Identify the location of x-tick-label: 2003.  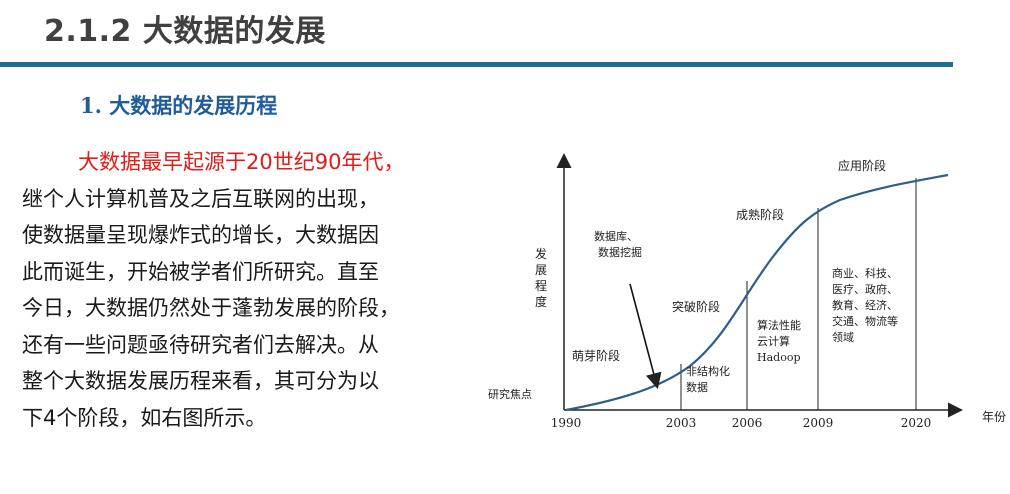
(681, 423).